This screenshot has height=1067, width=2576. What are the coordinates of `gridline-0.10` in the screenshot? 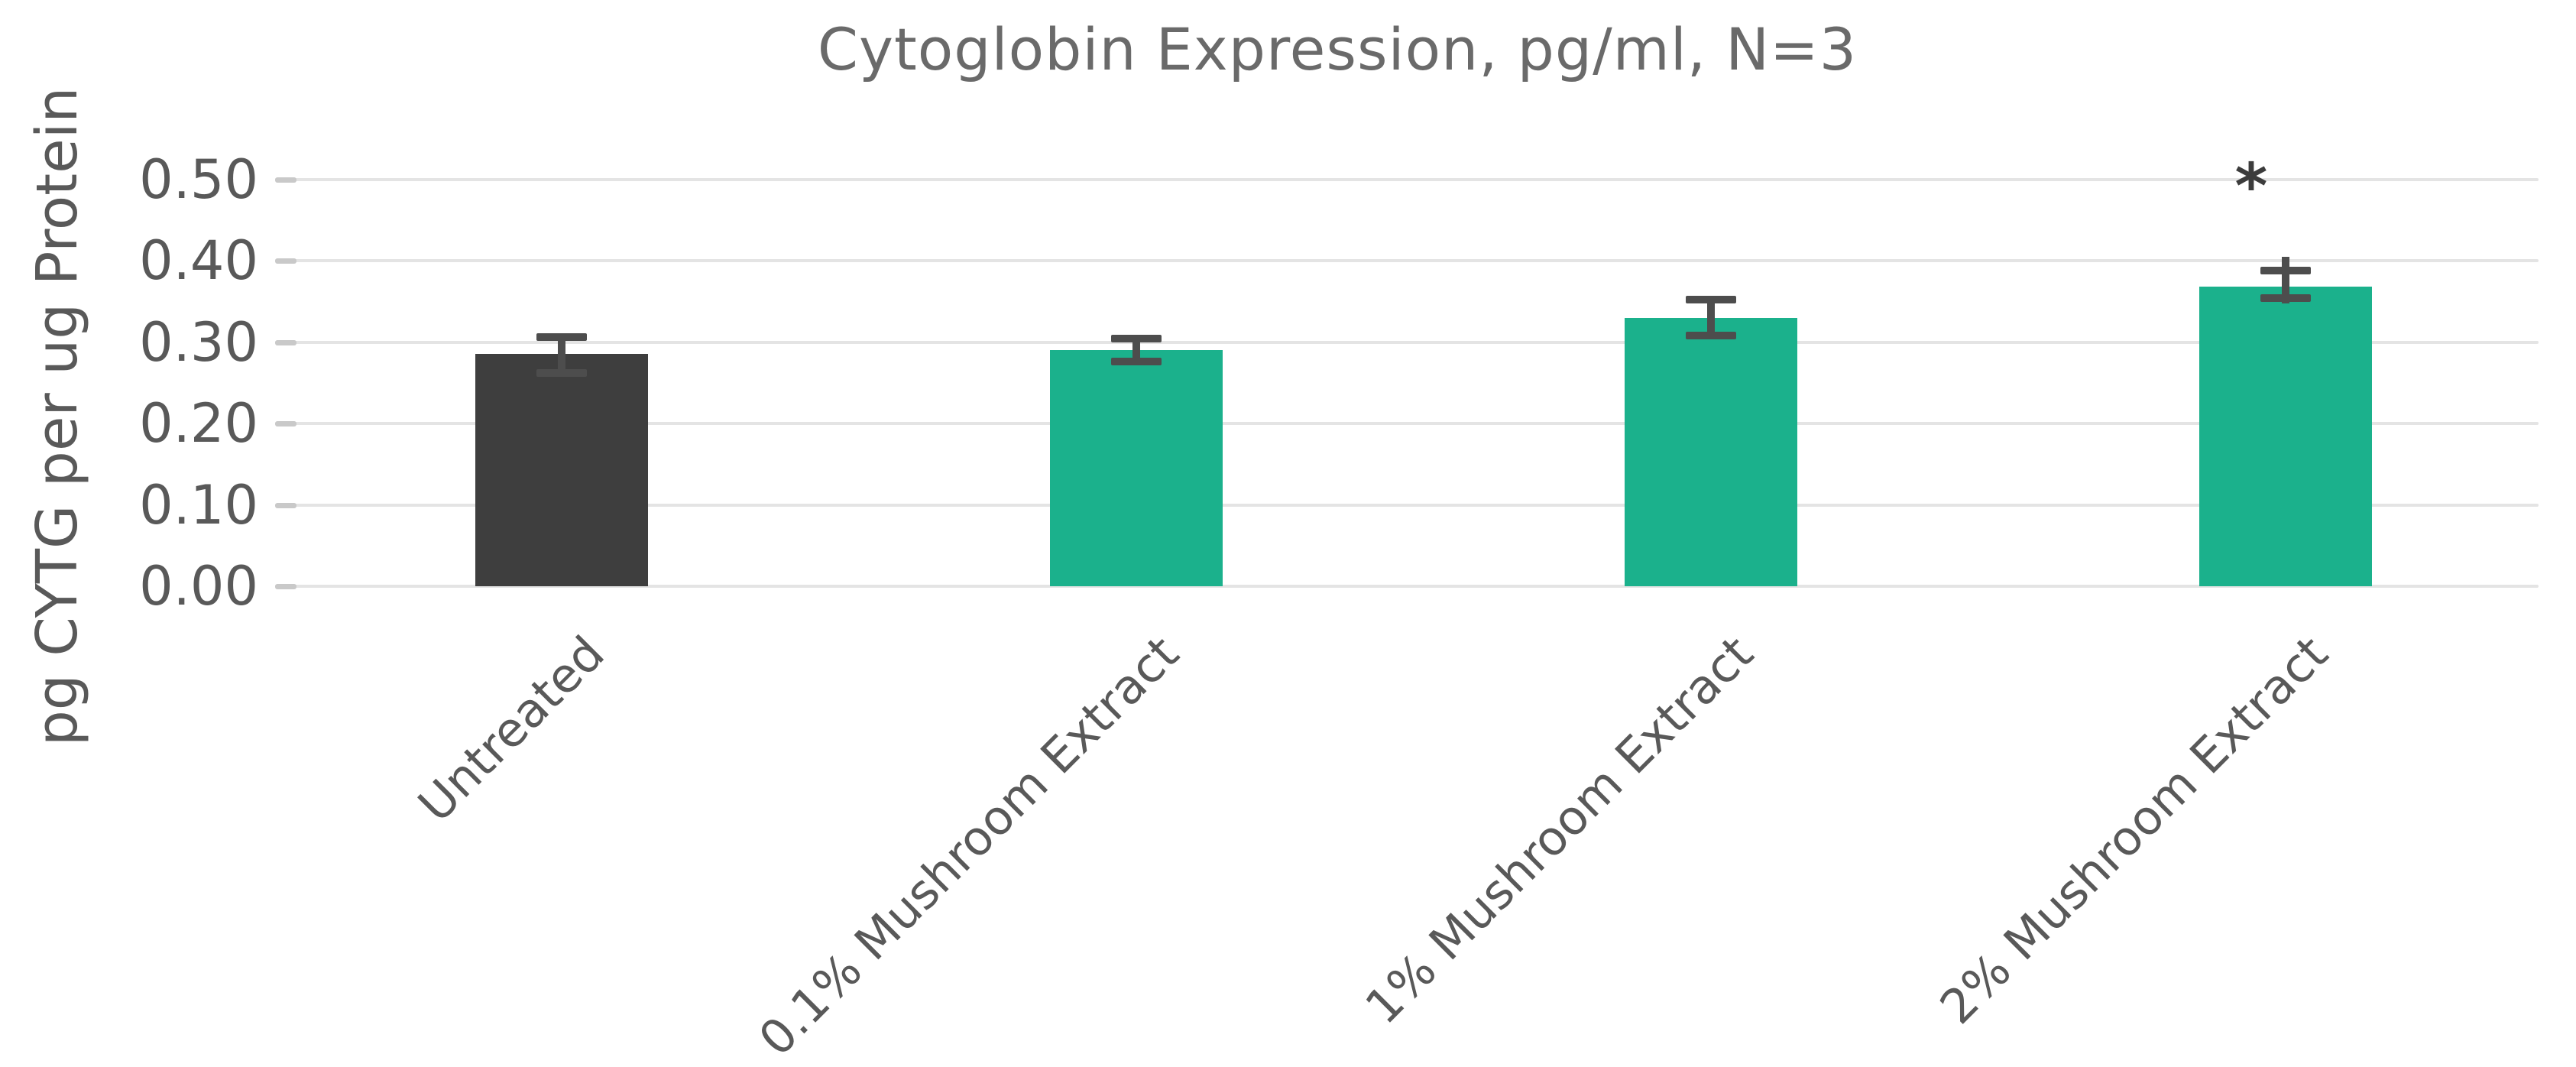 It's located at (1407, 505).